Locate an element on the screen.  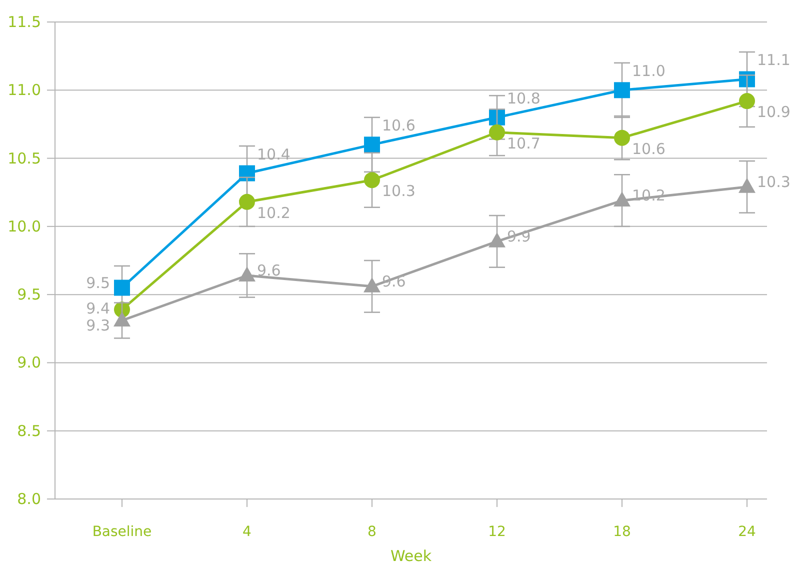
x-tick-label: 18 is located at coordinates (622, 532).